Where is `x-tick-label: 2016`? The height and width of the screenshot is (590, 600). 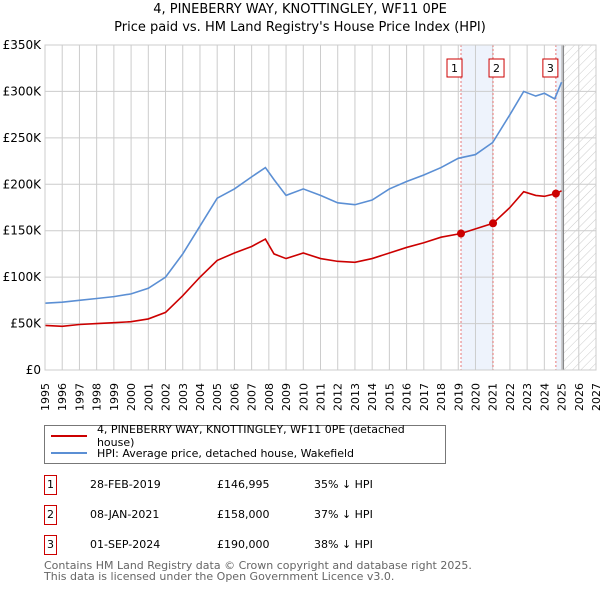
x-tick-label: 2016 is located at coordinates (407, 397).